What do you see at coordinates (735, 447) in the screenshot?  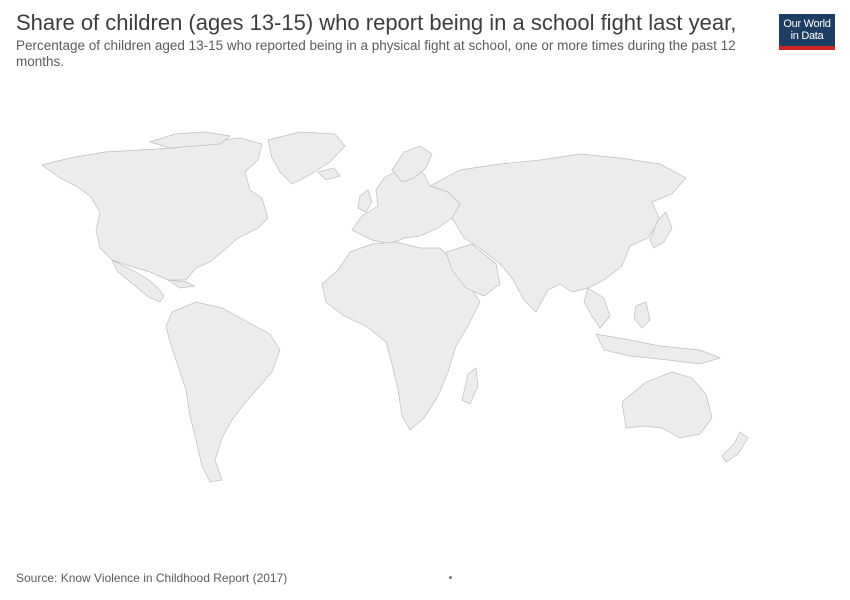 I see `new-zealand` at bounding box center [735, 447].